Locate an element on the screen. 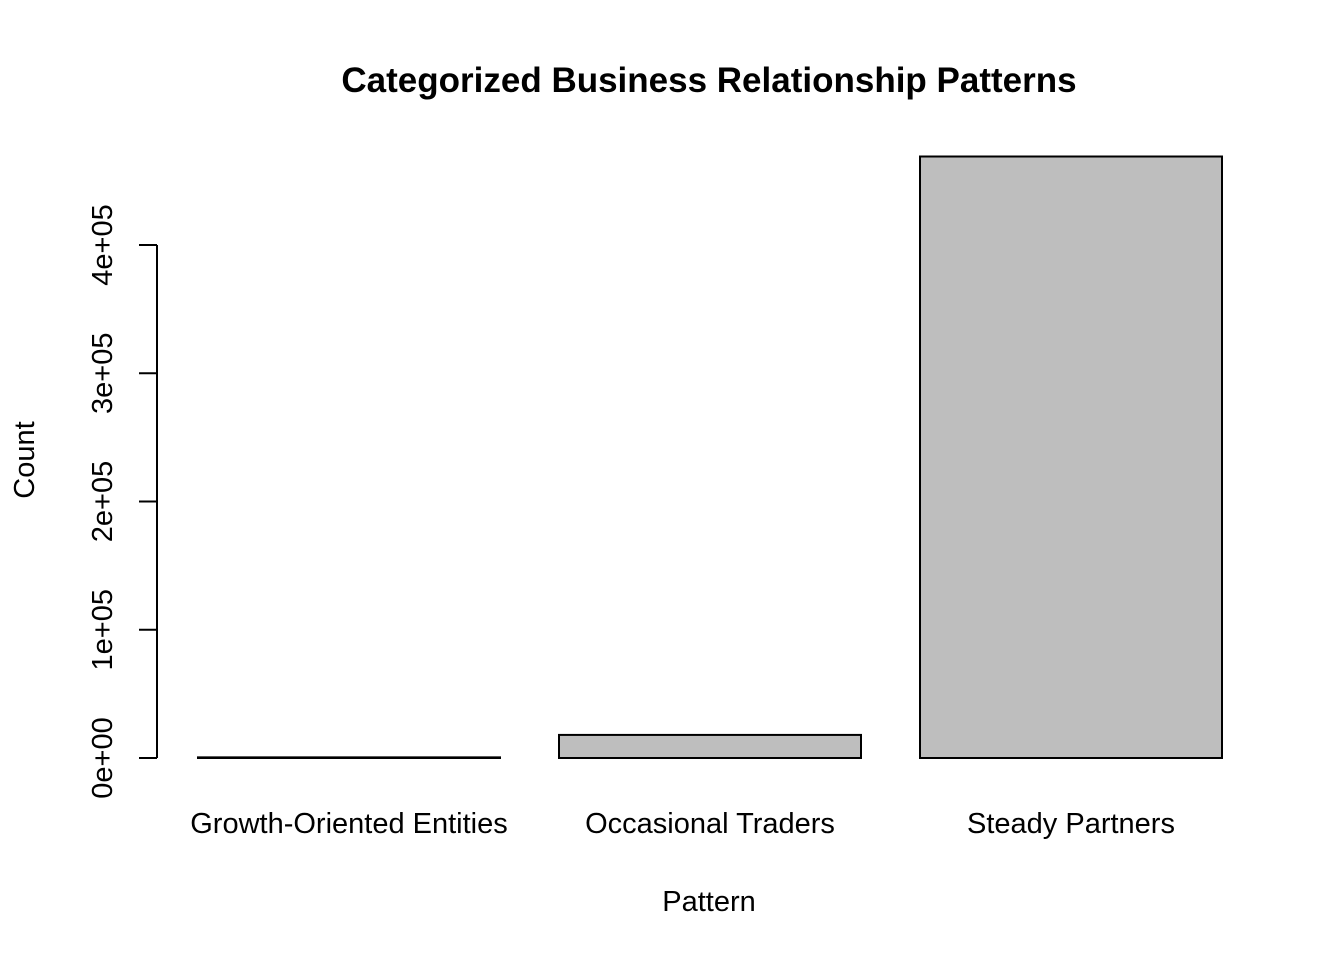  y-tick-label: 1e+05 is located at coordinates (103, 629).